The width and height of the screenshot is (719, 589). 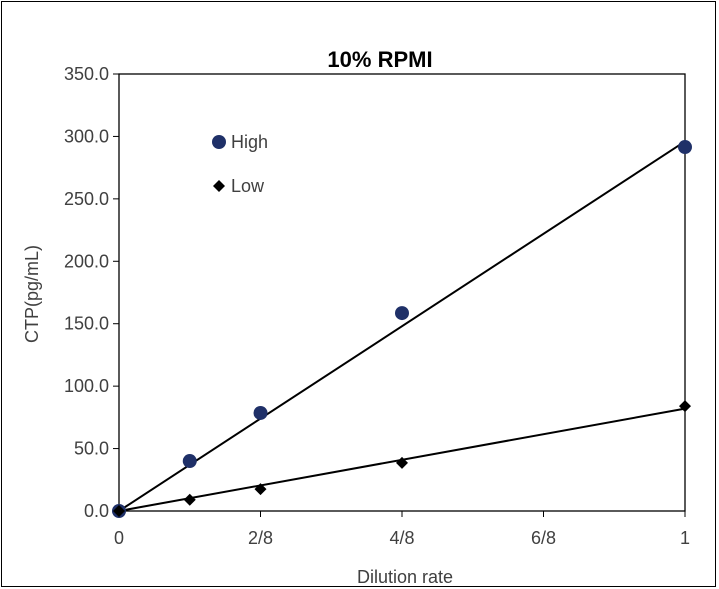 What do you see at coordinates (249, 142) in the screenshot?
I see `legend-label-high: High` at bounding box center [249, 142].